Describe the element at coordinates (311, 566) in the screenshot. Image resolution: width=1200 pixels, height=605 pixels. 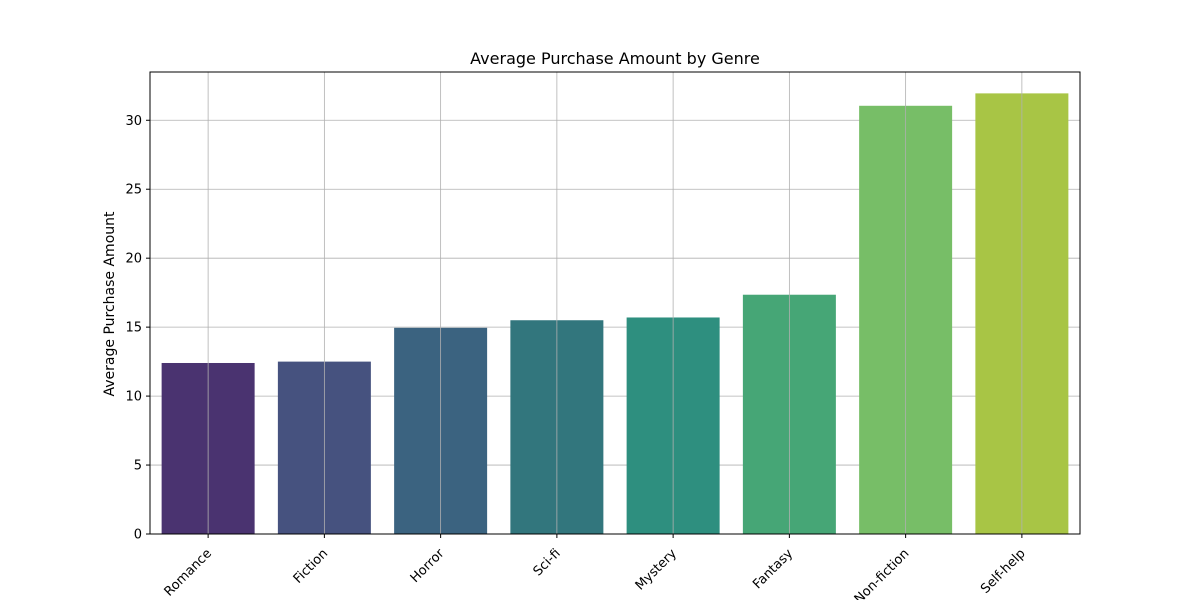
I see `x-tick-label: Fiction` at that location.